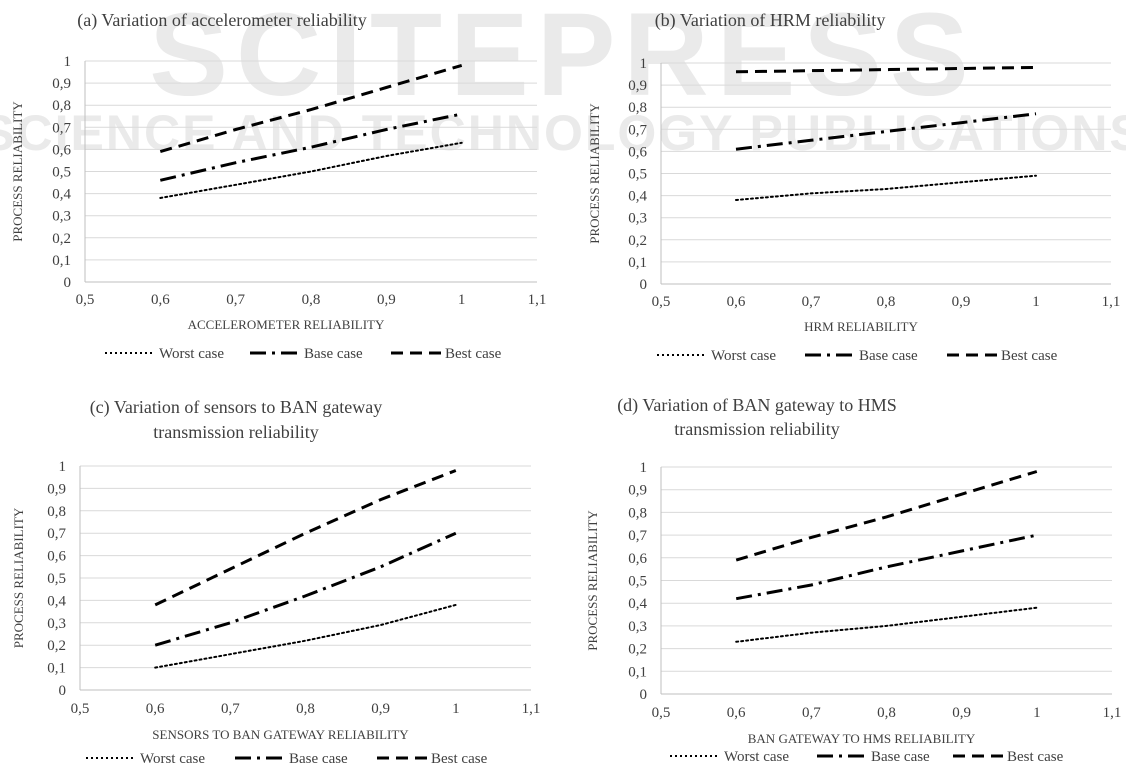 The image size is (1126, 769). I want to click on chart-title: (d) Variation of BAN gateway to HMS, so click(757, 405).